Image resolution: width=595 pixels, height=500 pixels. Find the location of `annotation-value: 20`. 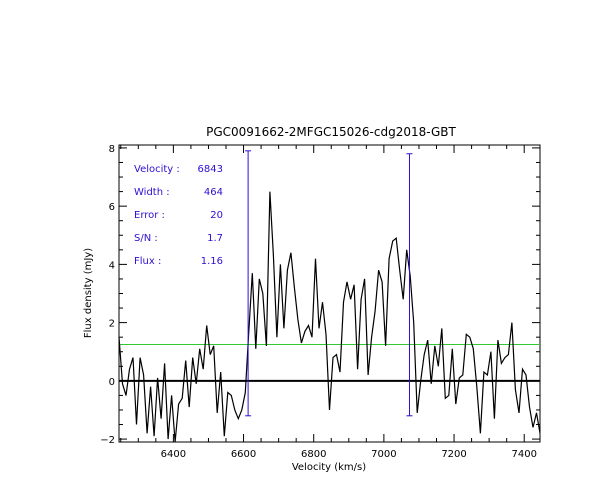

annotation-value: 20 is located at coordinates (216, 215).